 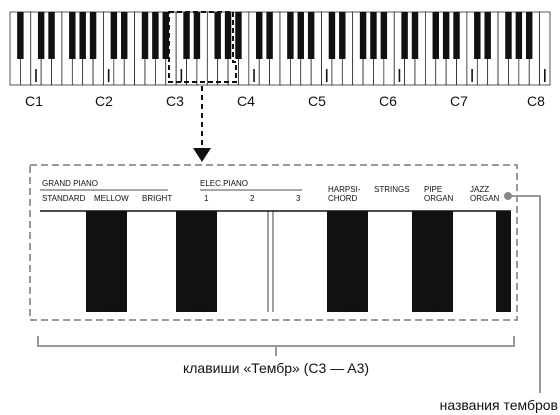 What do you see at coordinates (536, 101) in the screenshot?
I see `octave-label: C8` at bounding box center [536, 101].